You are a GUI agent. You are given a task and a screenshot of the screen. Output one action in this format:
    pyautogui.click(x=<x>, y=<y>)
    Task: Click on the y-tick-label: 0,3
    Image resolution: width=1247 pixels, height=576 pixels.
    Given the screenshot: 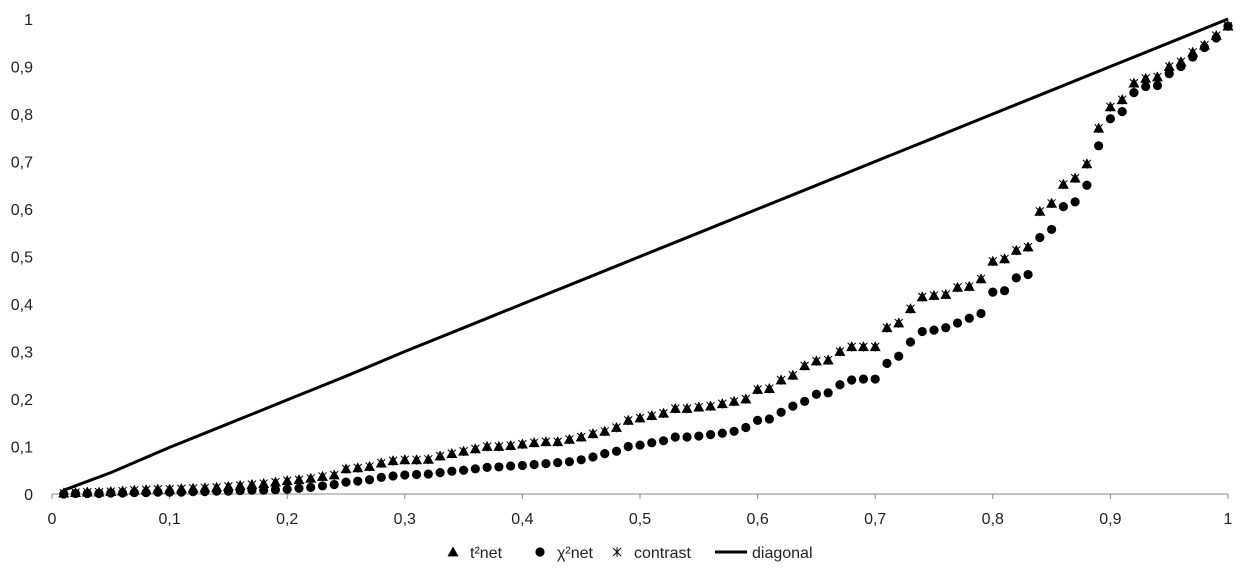 What is the action you would take?
    pyautogui.click(x=22, y=353)
    